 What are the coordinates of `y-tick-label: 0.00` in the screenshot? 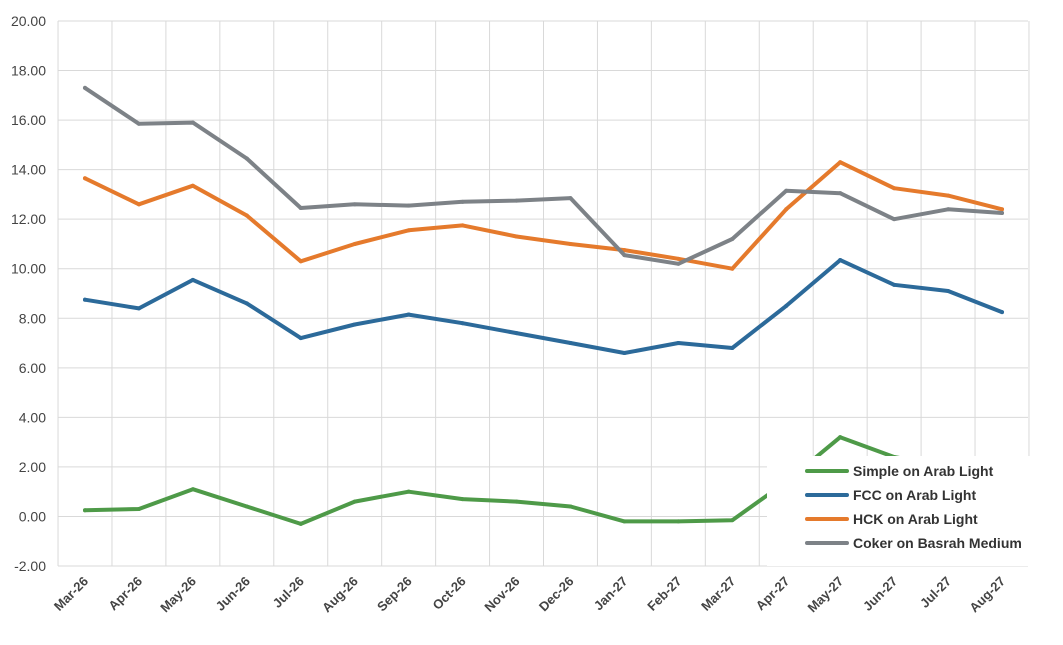 It's located at (32, 516).